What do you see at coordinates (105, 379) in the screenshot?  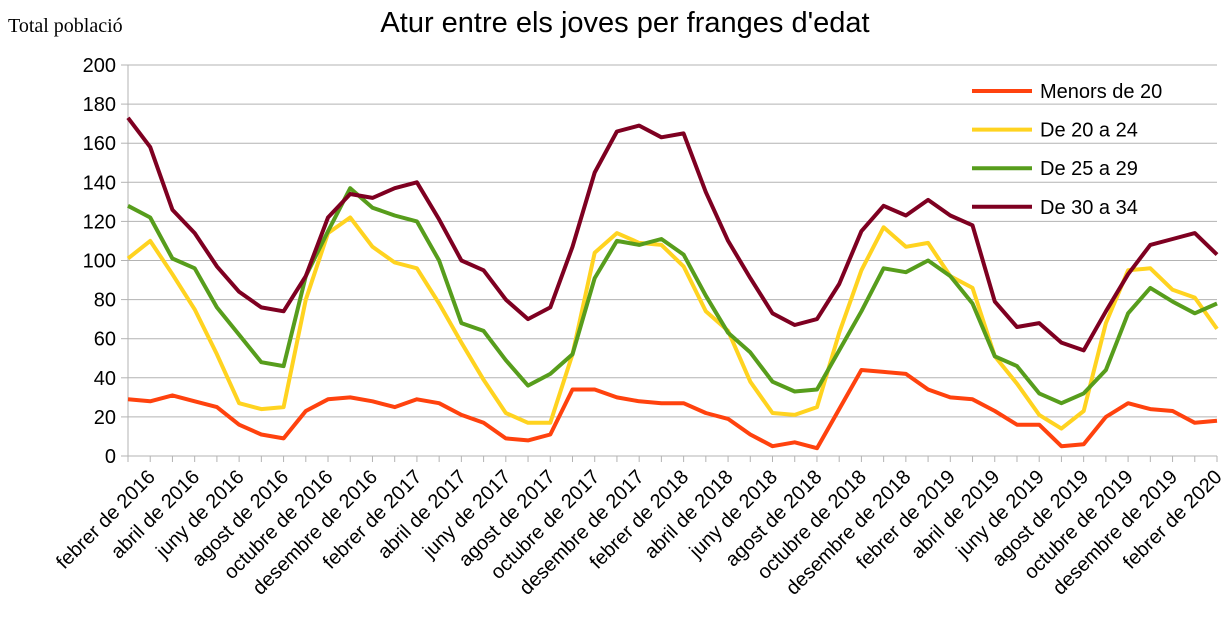 I see `y-tick-label: 40` at bounding box center [105, 379].